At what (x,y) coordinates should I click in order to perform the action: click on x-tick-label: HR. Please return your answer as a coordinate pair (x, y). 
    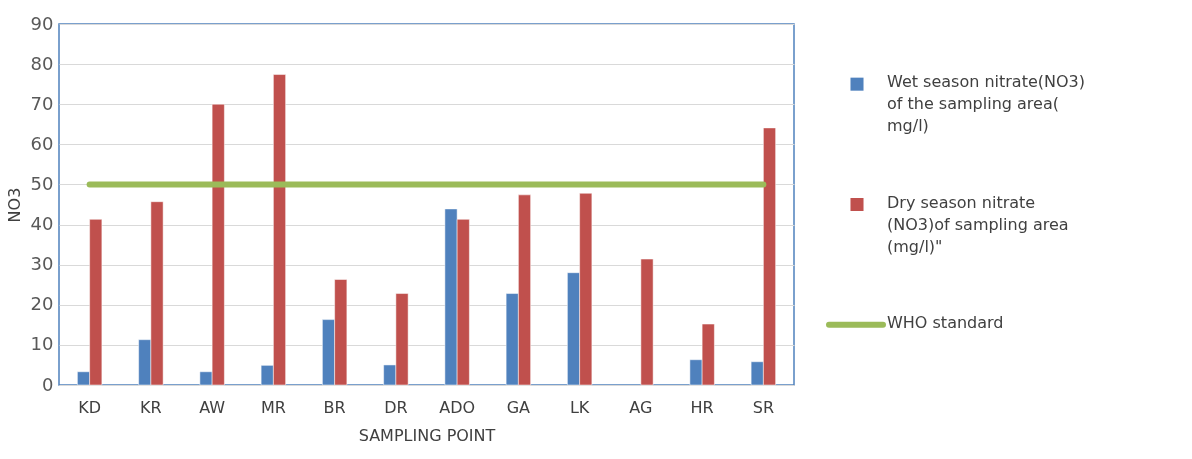
    Looking at the image, I should click on (702, 407).